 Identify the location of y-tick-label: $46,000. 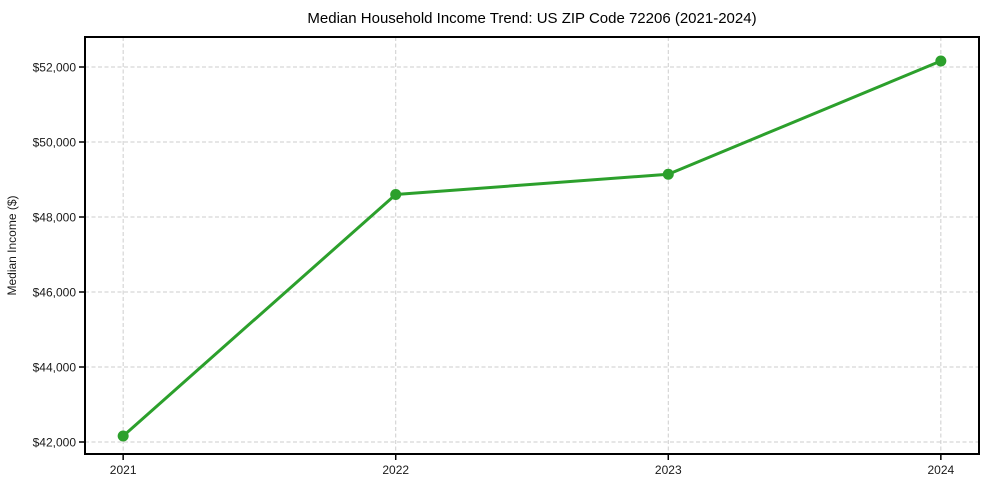
(55, 293).